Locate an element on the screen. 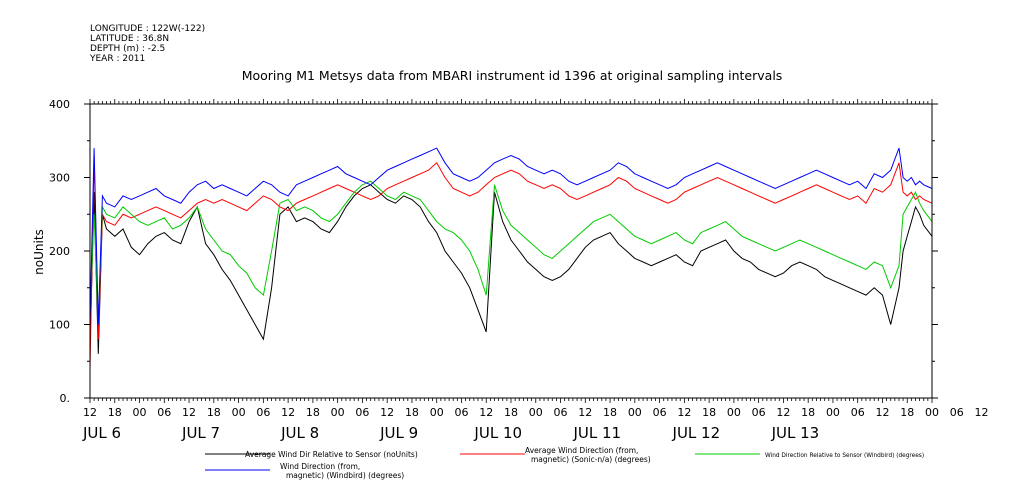  y-tick-label: 0. is located at coordinates (65, 398).